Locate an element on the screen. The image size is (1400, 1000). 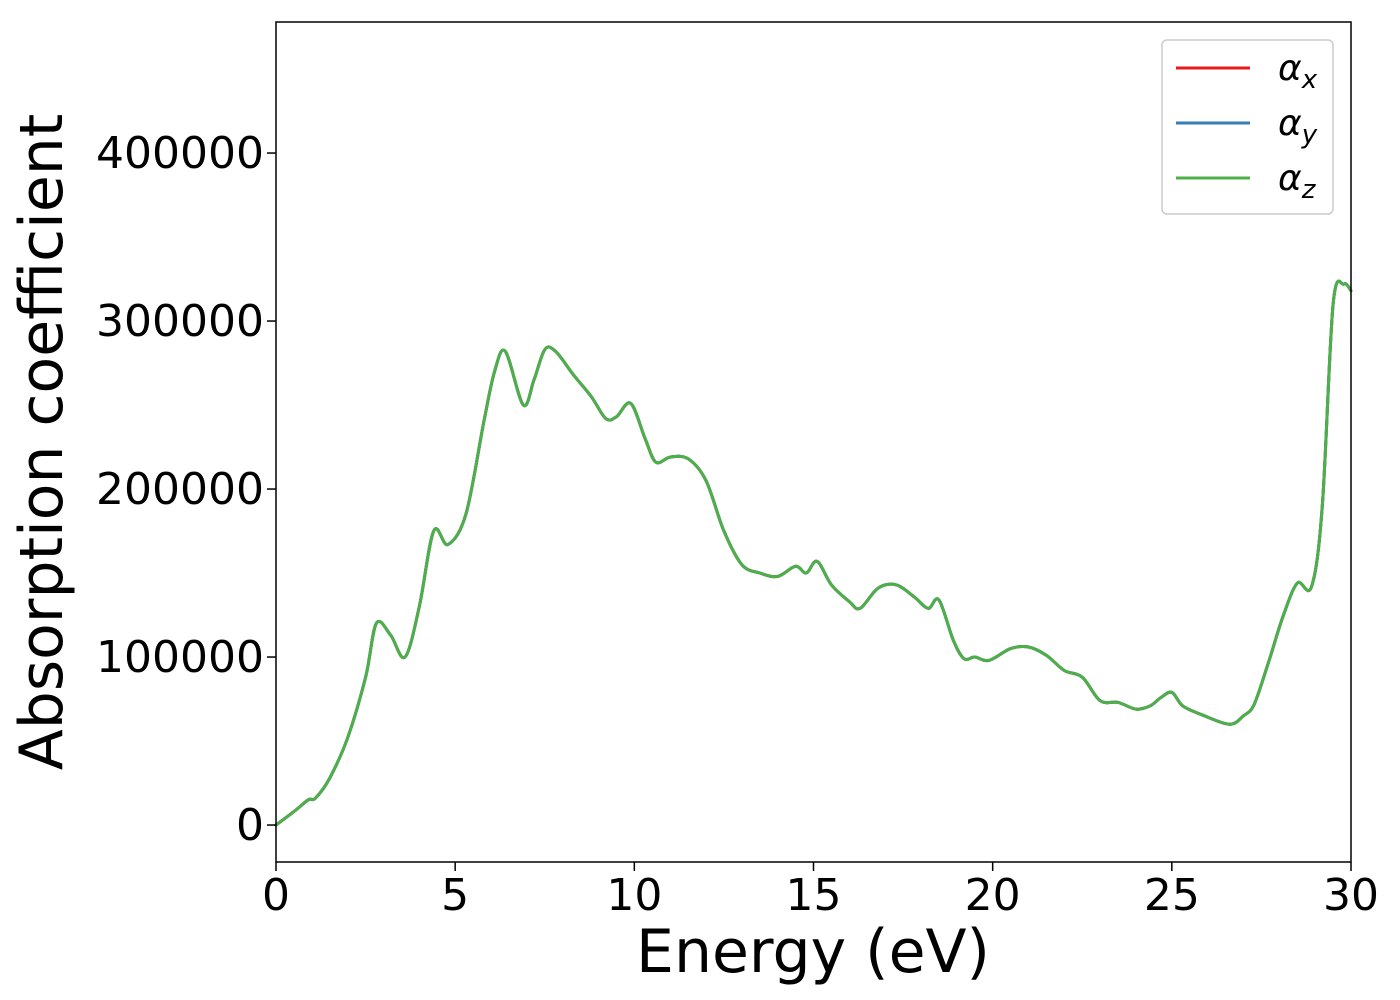
x-tick-label: 0 is located at coordinates (276, 895).